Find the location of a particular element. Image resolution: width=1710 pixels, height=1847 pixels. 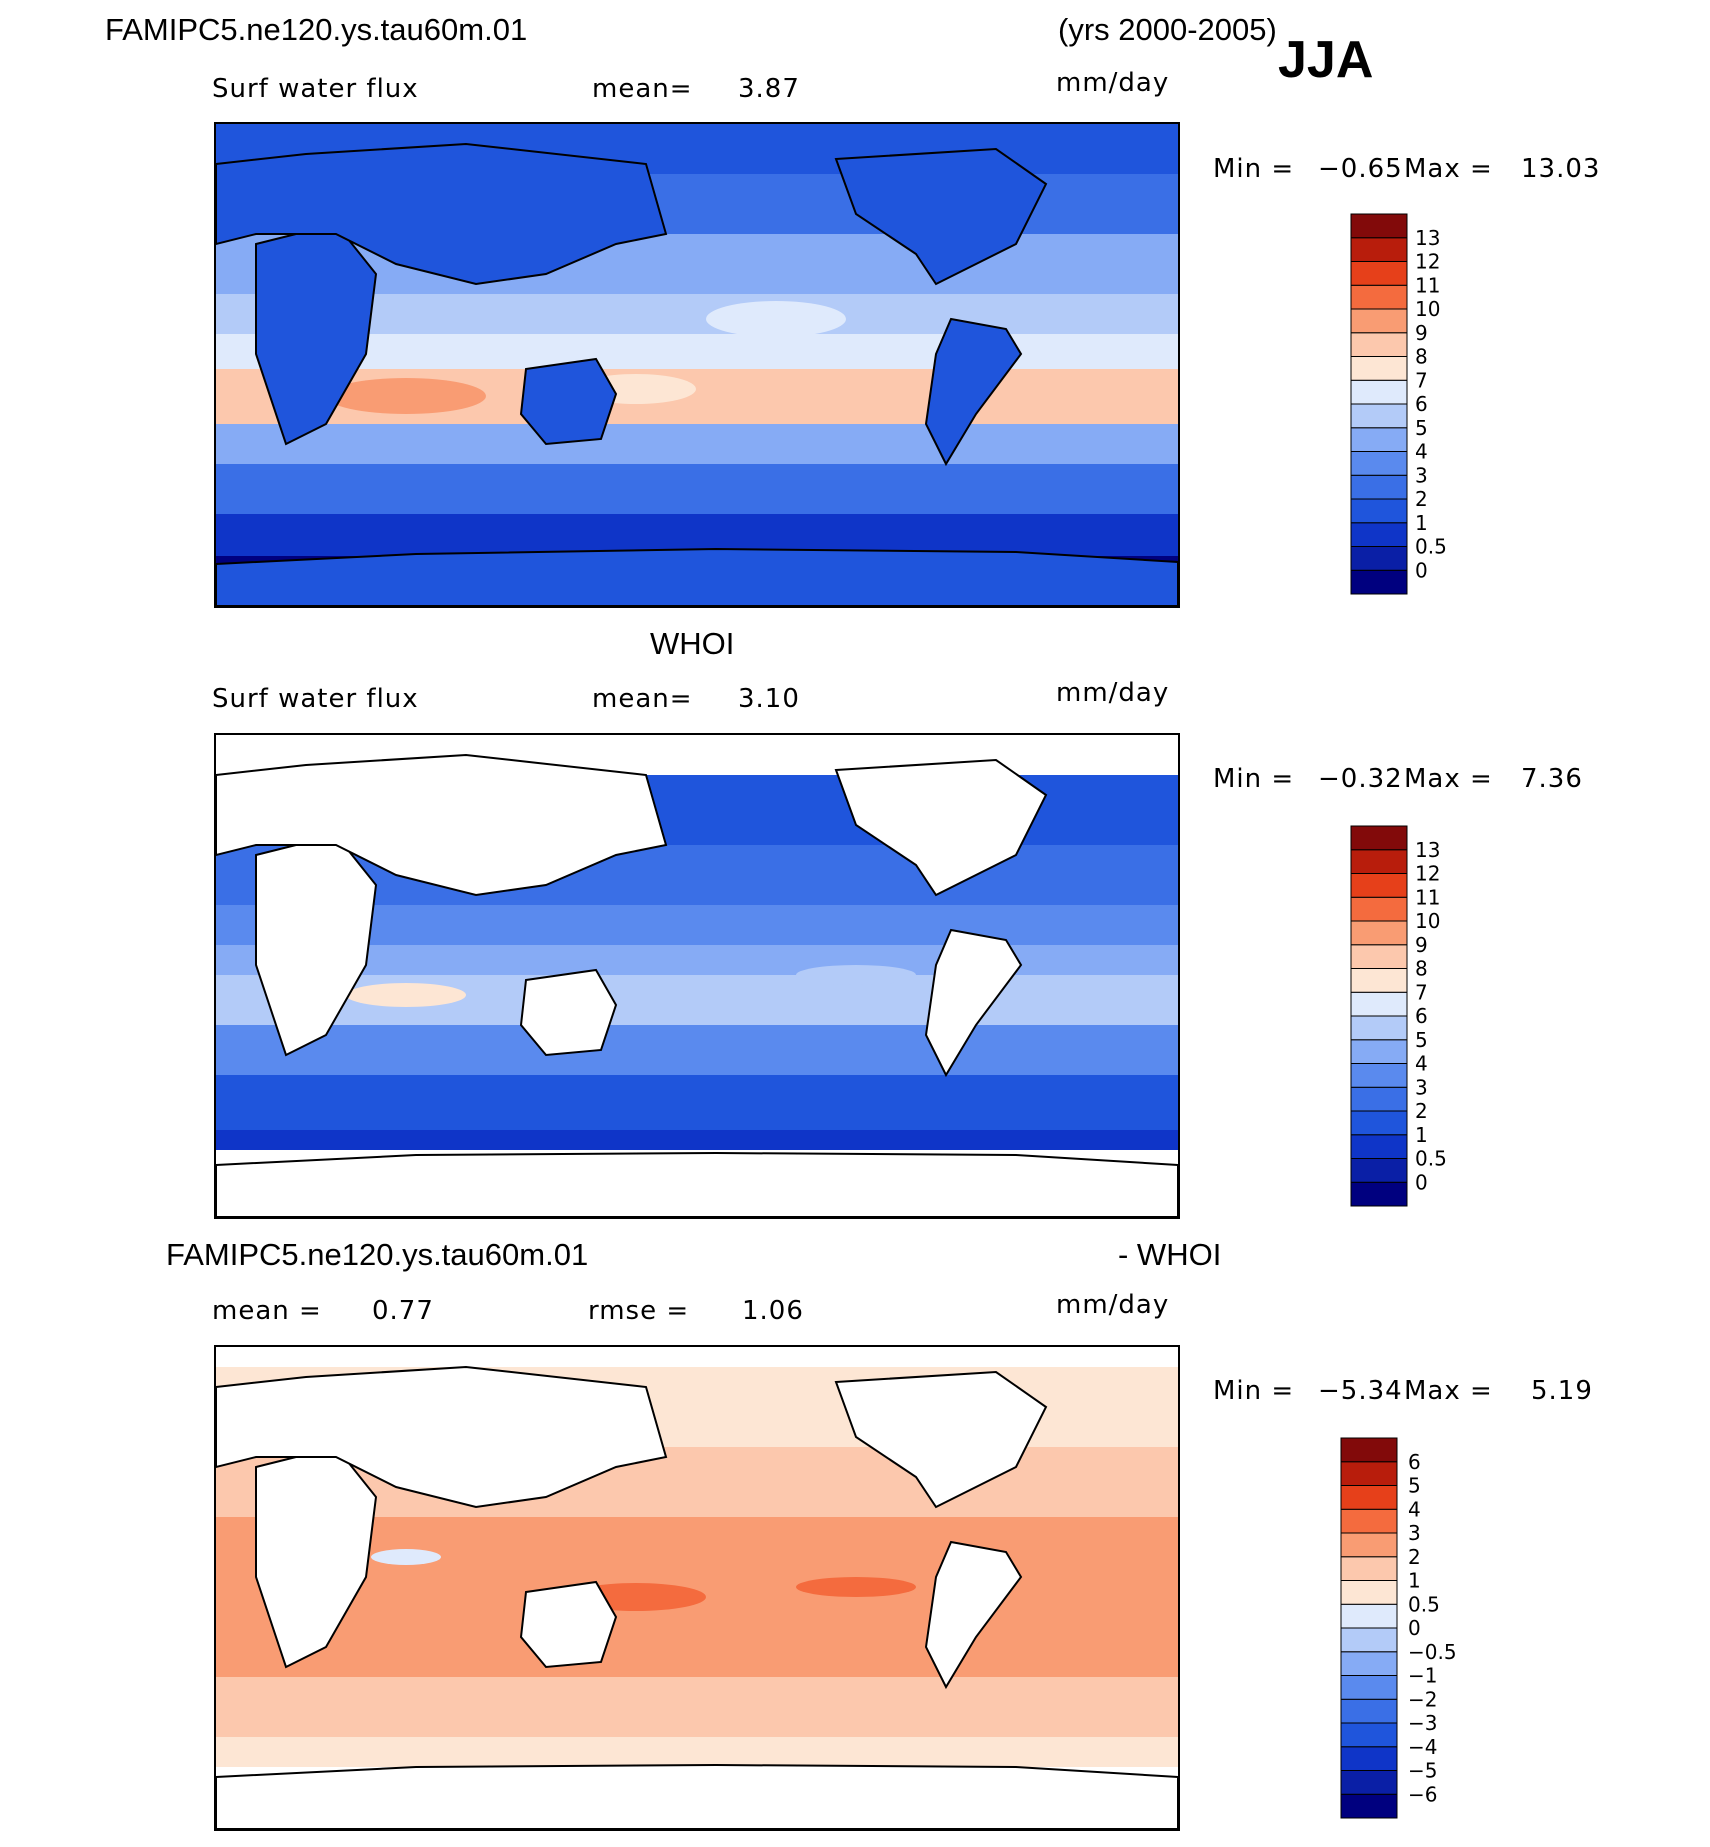

years-label: (yrs 2000-2005) is located at coordinates (1167, 29).